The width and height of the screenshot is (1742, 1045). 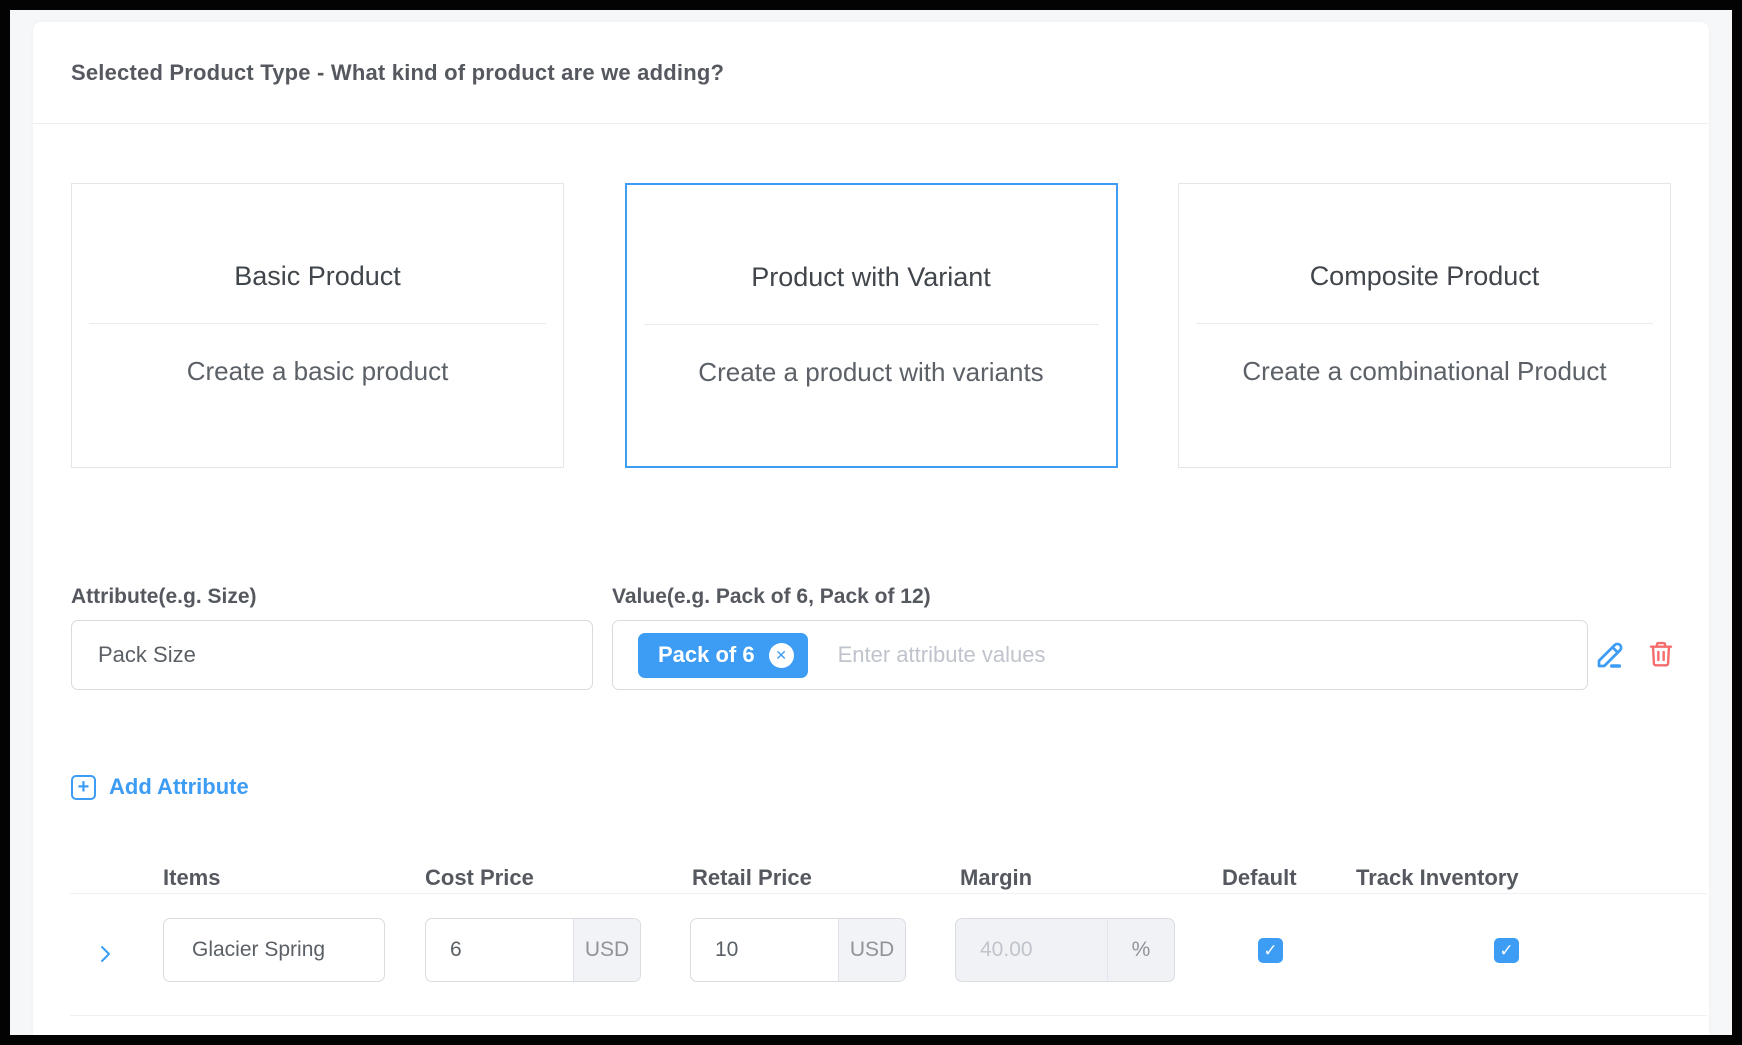 I want to click on remove-tag-icon: ✕, so click(x=781, y=655).